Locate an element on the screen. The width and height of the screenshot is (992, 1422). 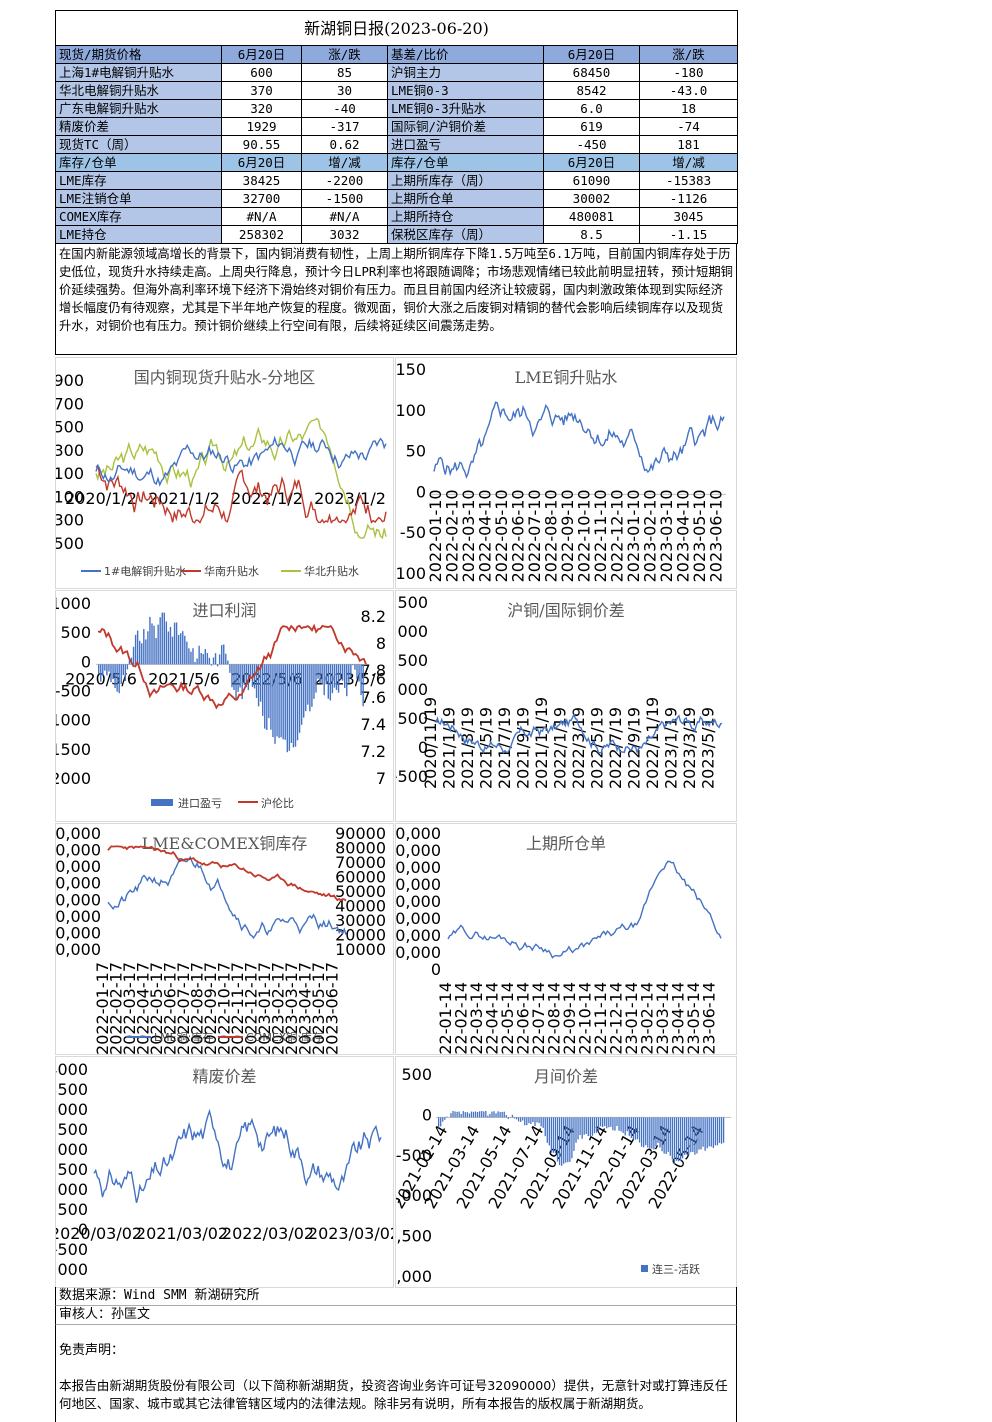
legend-label: 沪伦比 is located at coordinates (277, 803).